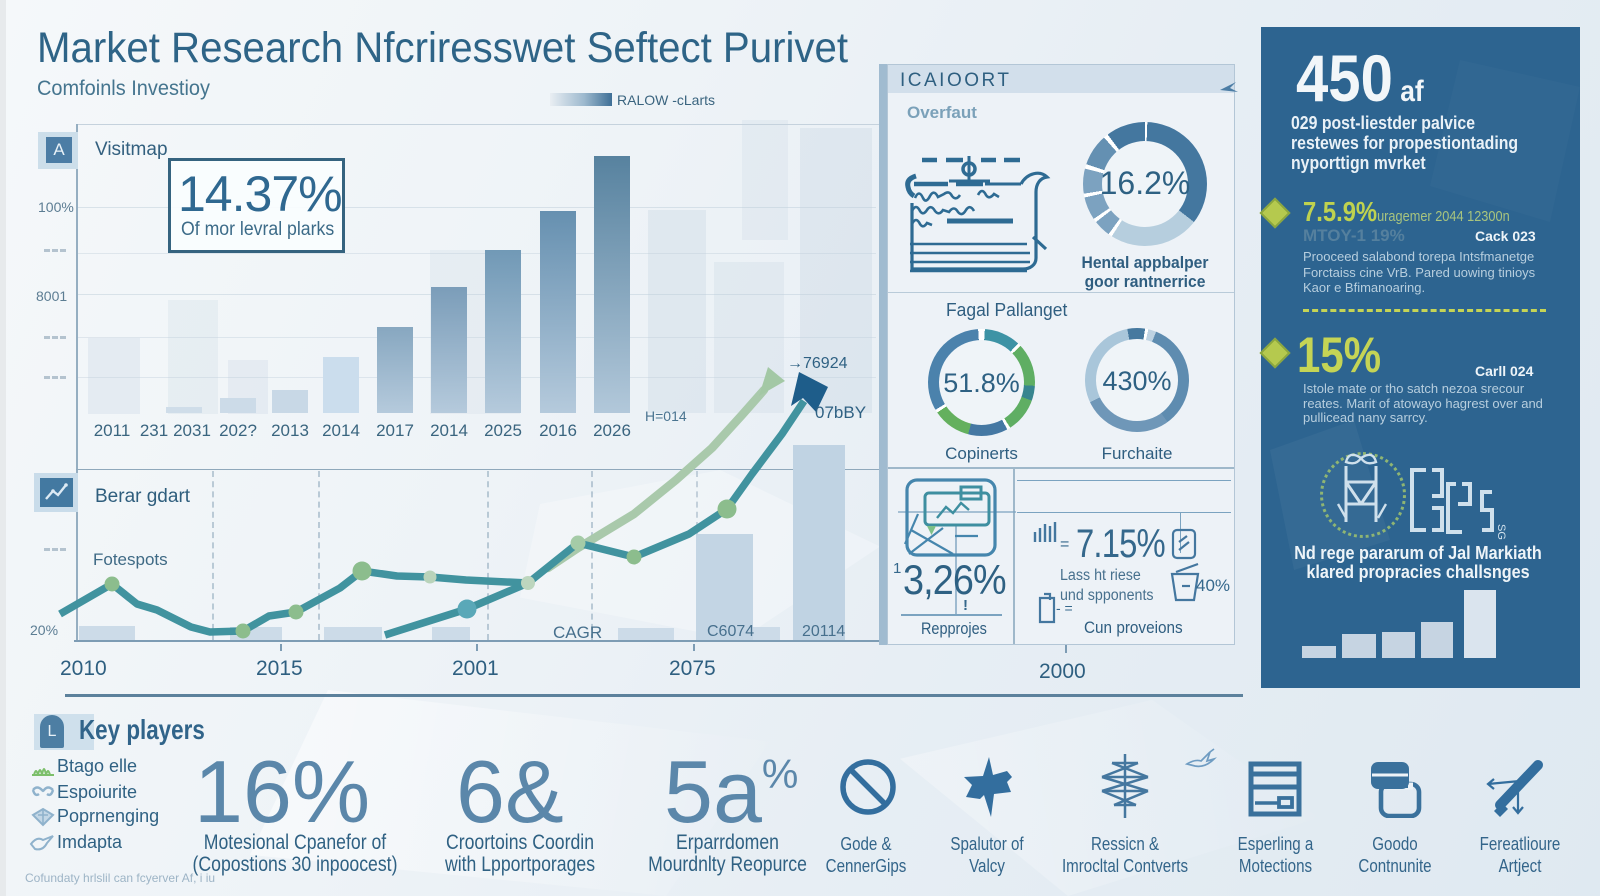 This screenshot has height=896, width=1600. I want to click on svg-text: SGS, so click(1501, 532).